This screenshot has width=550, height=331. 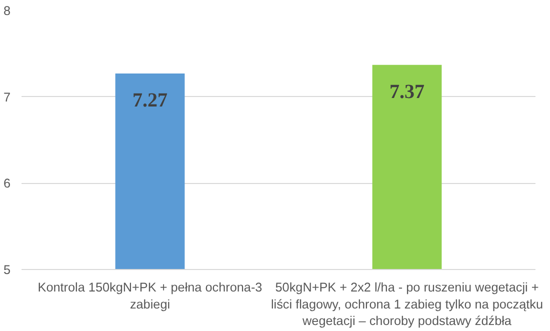 I want to click on y-tick-label: 6, so click(x=7, y=183).